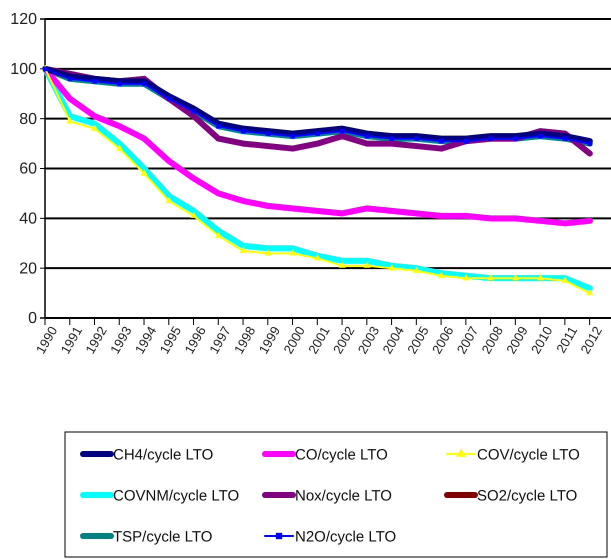 The image size is (611, 559). What do you see at coordinates (33, 319) in the screenshot?
I see `y-tick-label: 0` at bounding box center [33, 319].